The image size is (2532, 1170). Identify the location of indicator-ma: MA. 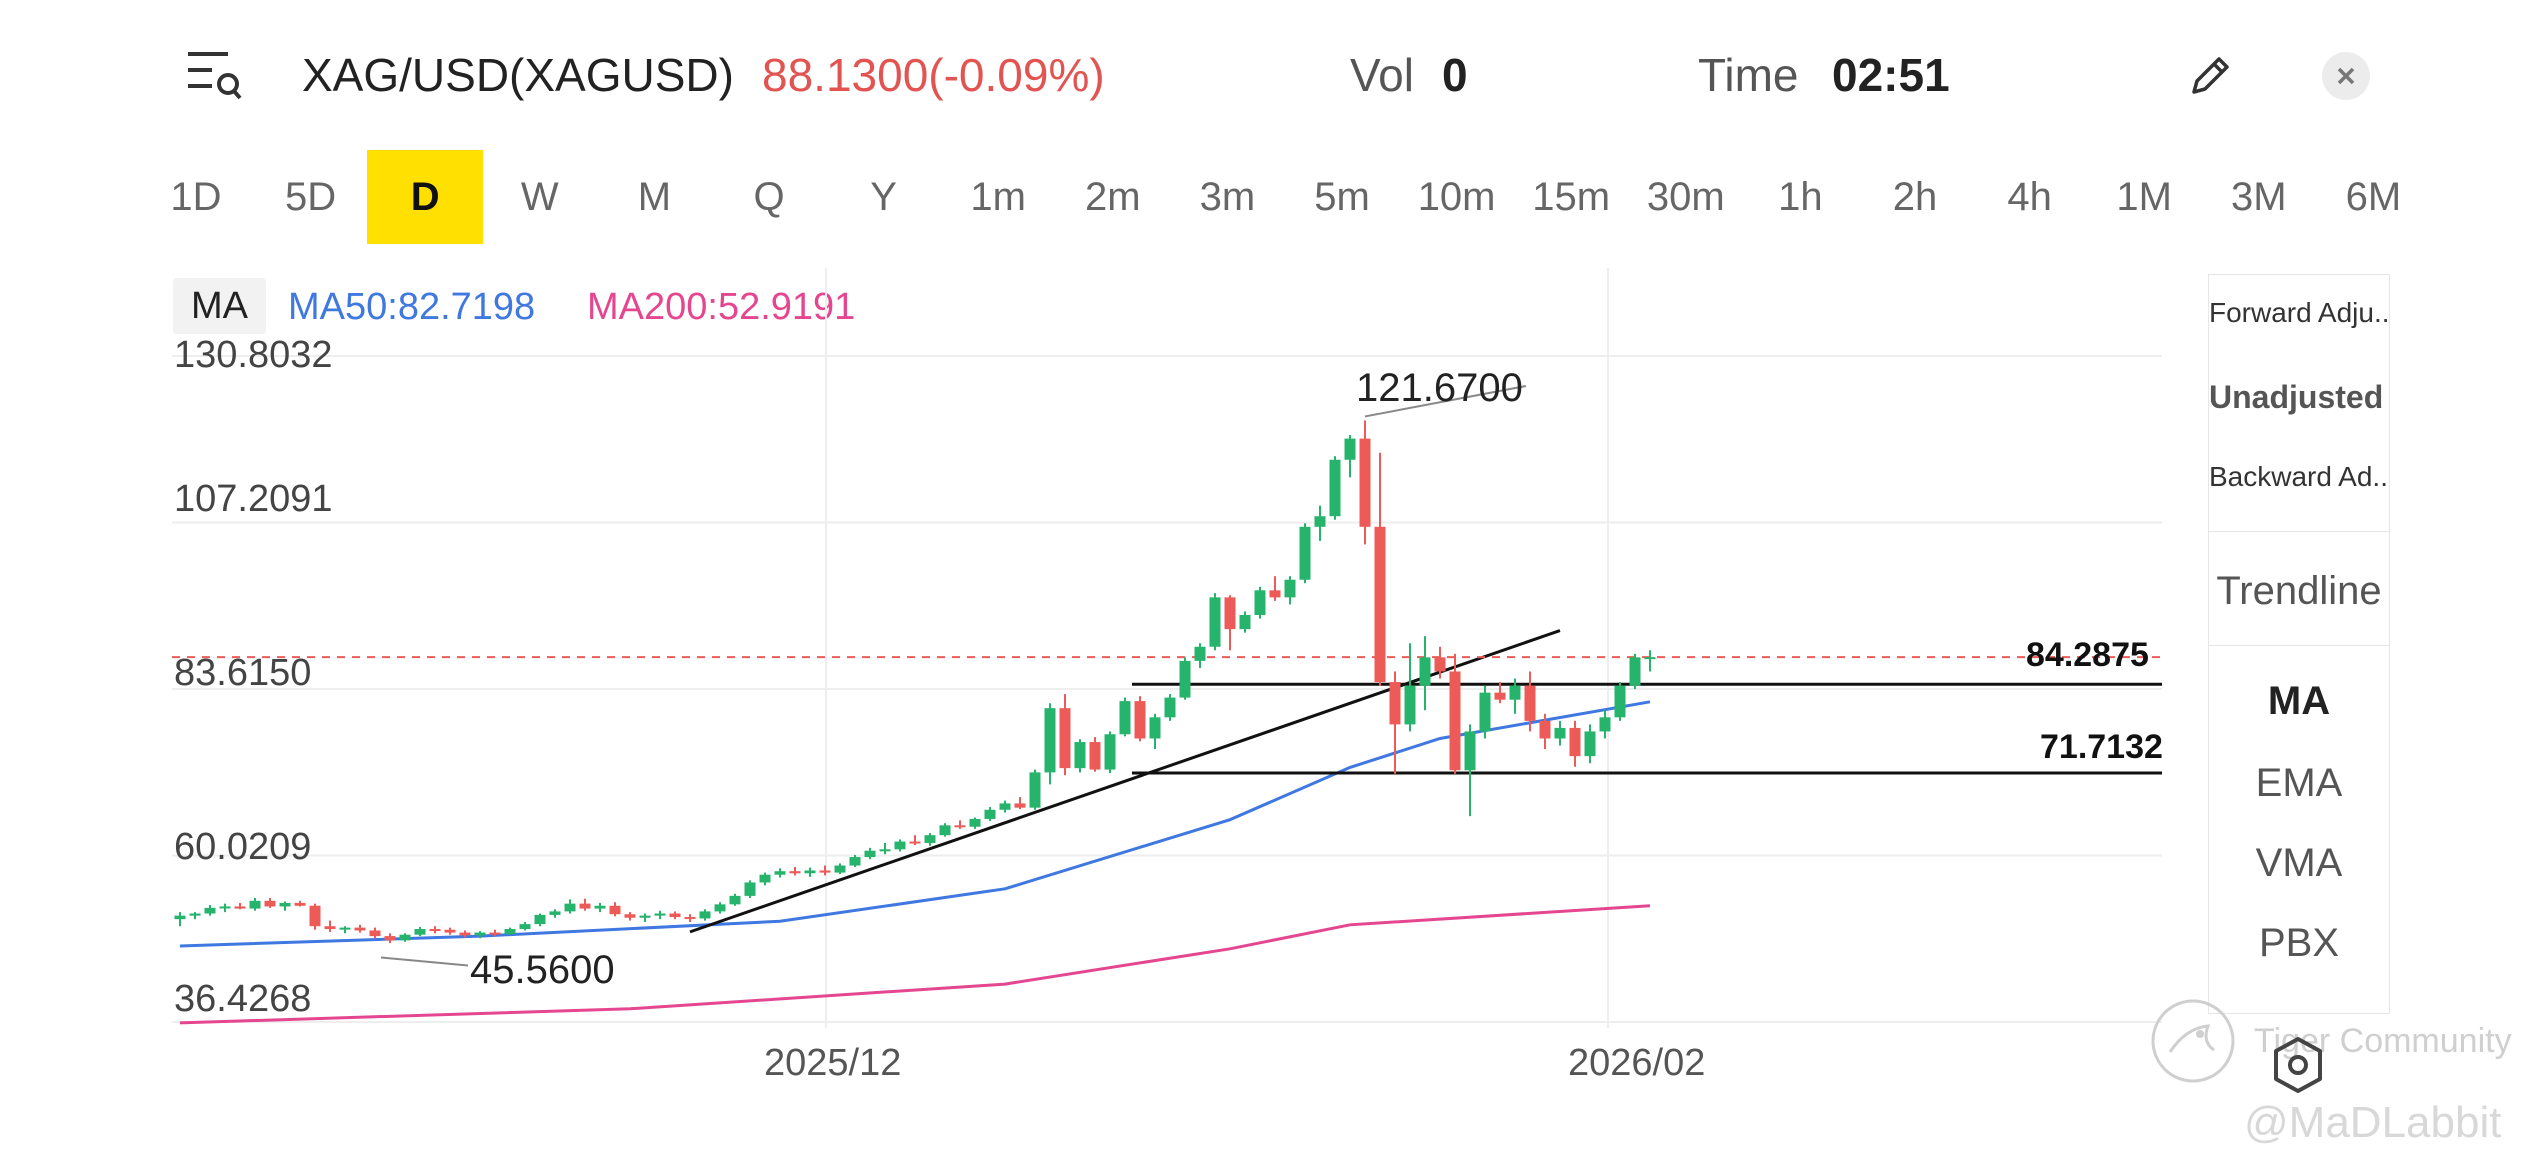
(2299, 701).